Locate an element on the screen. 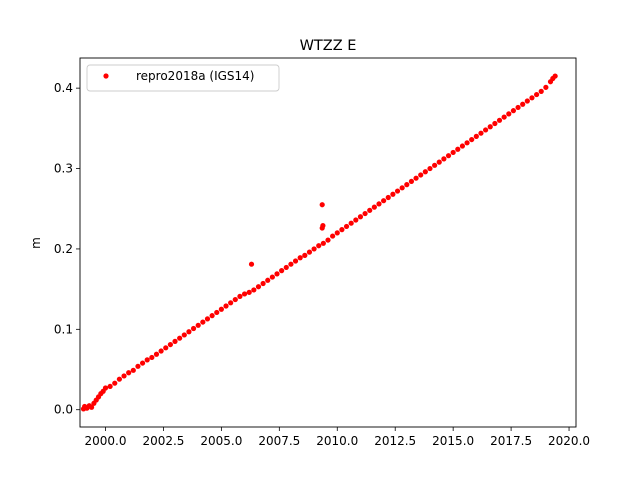 The width and height of the screenshot is (640, 480). y-tick-label: 0.3 is located at coordinates (63, 169).